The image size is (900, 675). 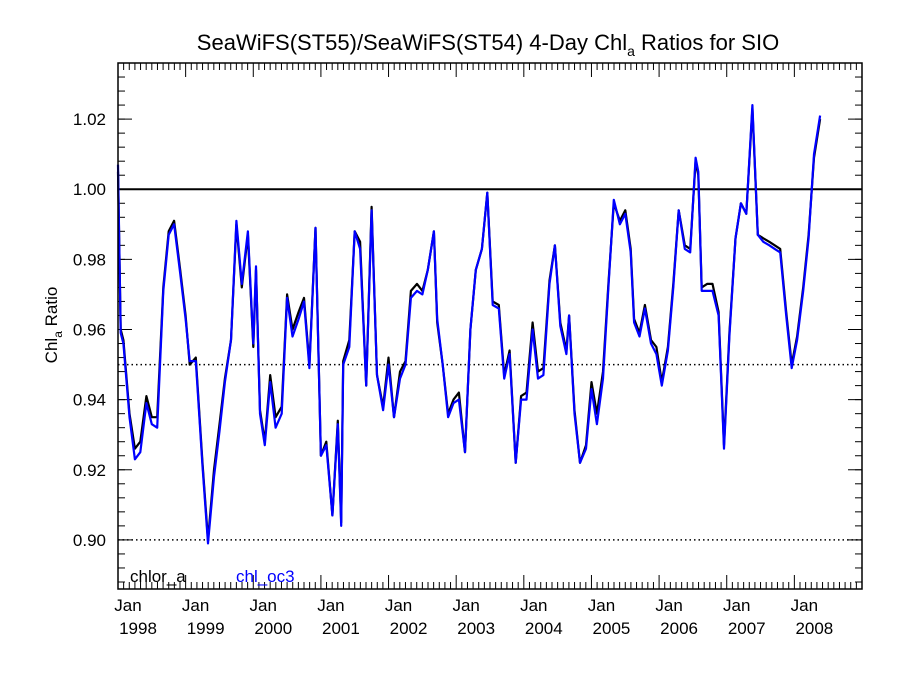 I want to click on y-tick-label: 0.94, so click(x=89, y=400).